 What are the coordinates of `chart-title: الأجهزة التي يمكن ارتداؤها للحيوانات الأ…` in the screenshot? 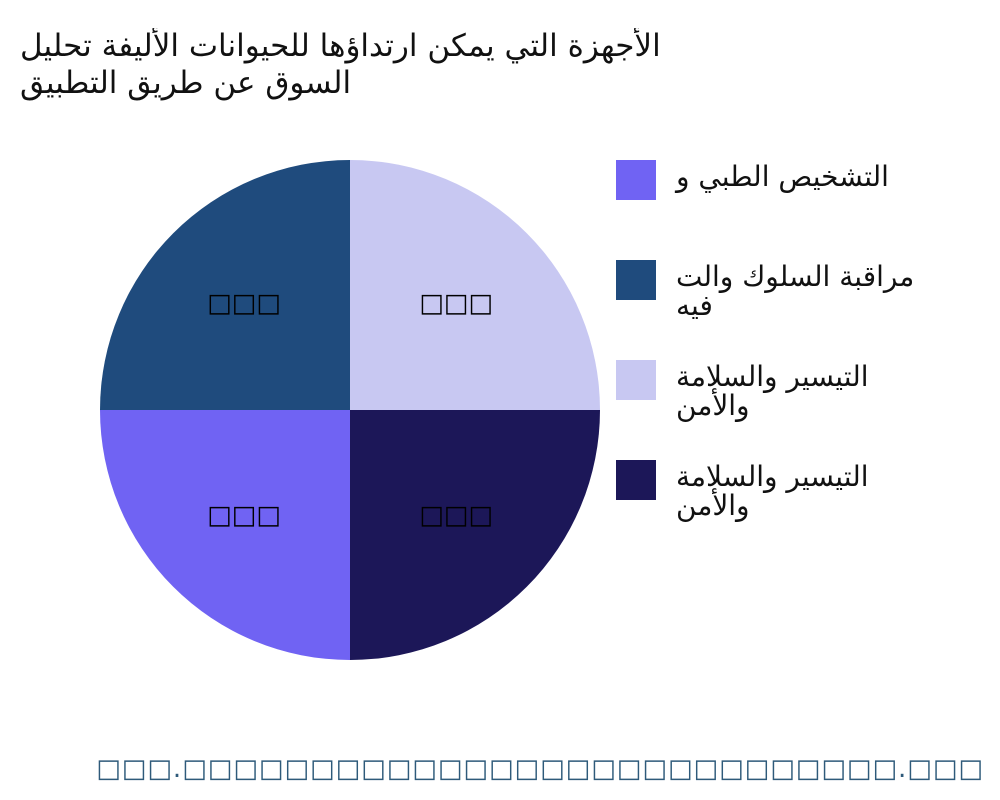 It's located at (340, 64).